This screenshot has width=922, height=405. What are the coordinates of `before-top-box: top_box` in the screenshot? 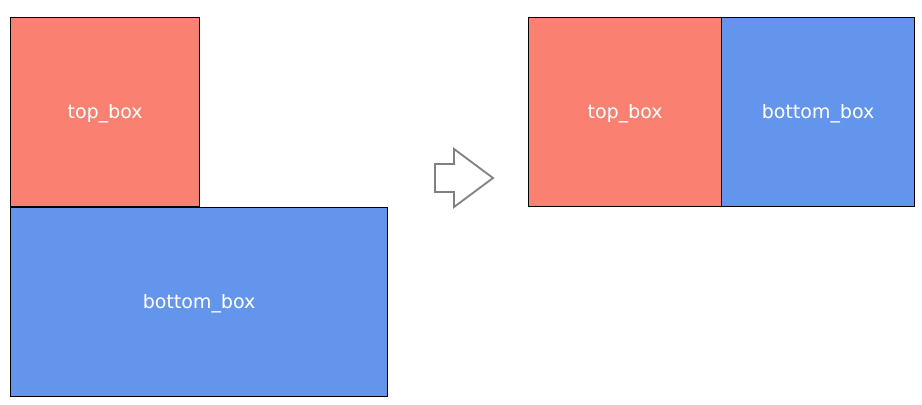 It's located at (105, 112).